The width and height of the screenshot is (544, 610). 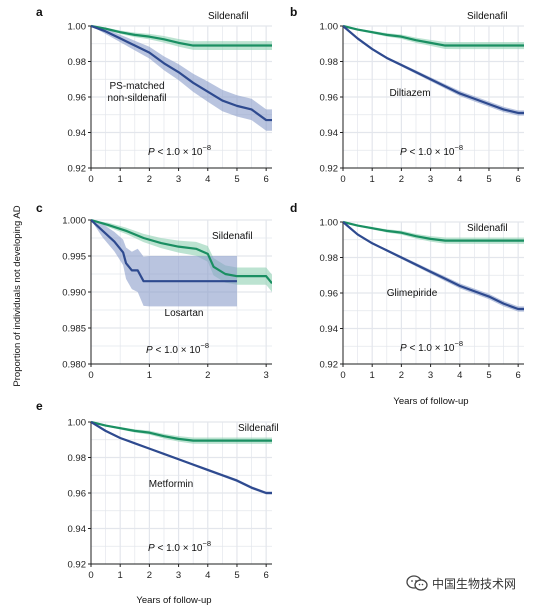 What do you see at coordinates (74, 365) in the screenshot?
I see `y-tick-label: 0.980` at bounding box center [74, 365].